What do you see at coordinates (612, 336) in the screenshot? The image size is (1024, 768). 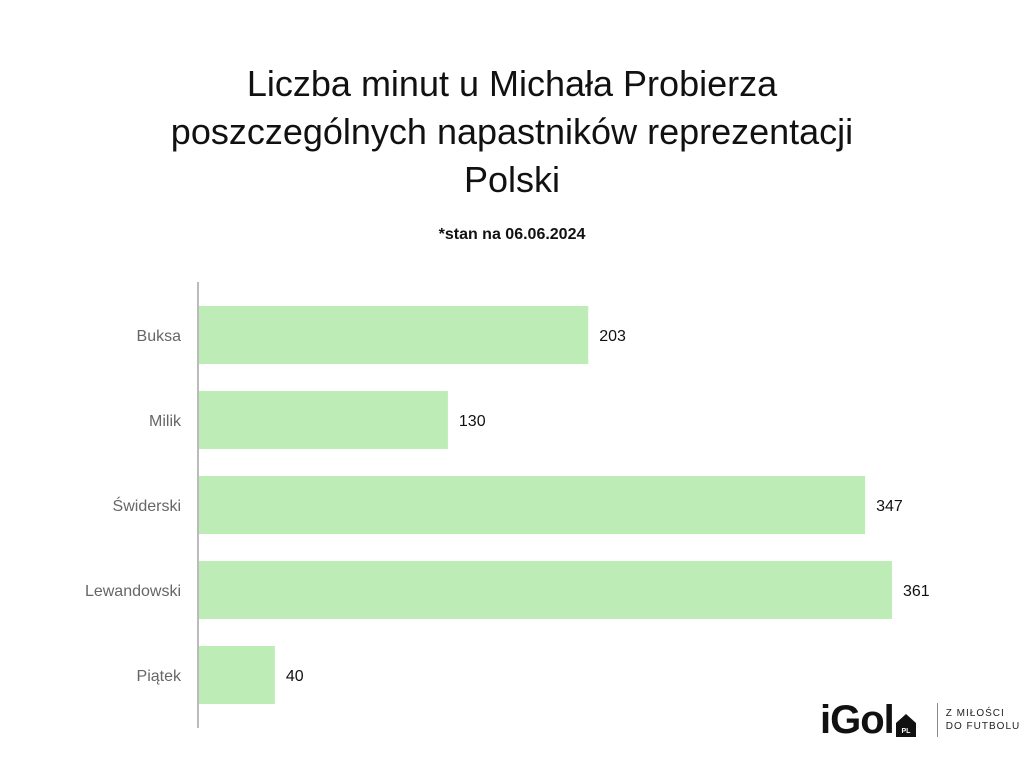 I see `value-label: 203` at bounding box center [612, 336].